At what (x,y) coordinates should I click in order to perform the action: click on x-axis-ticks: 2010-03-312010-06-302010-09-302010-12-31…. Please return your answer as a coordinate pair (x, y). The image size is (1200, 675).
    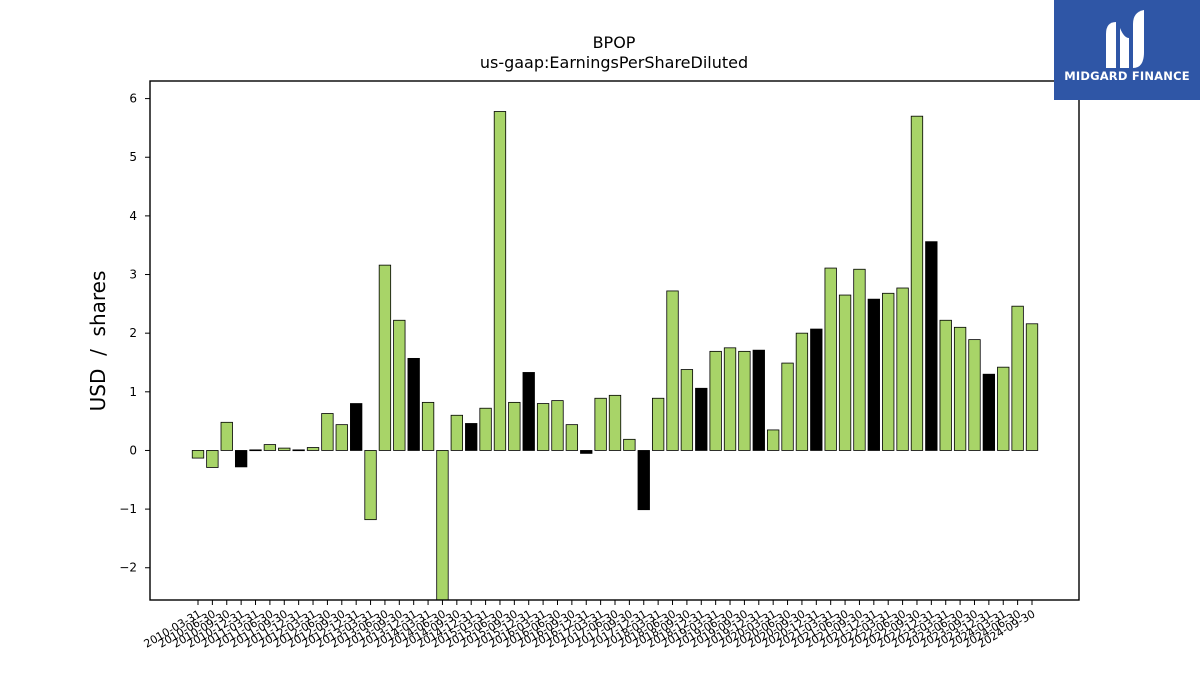
    Looking at the image, I should click on (590, 625).